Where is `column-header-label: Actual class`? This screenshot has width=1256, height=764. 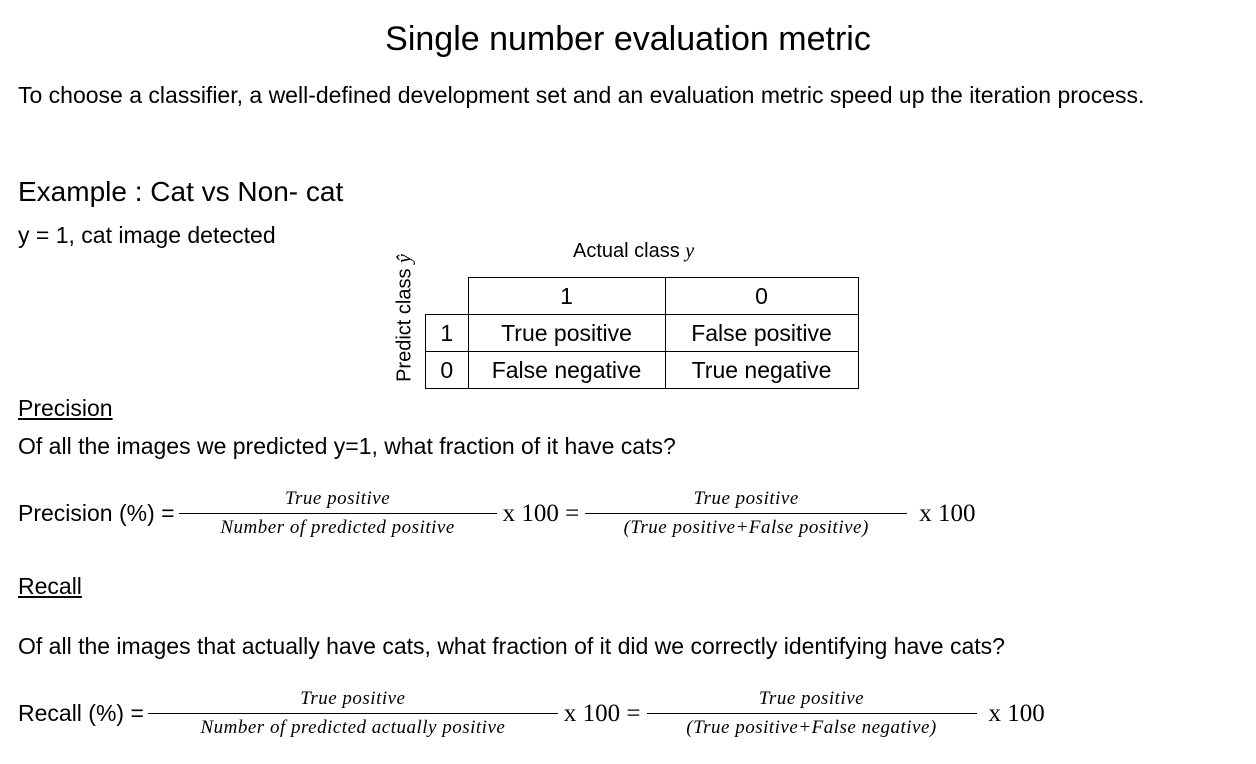 column-header-label: Actual class is located at coordinates (626, 251).